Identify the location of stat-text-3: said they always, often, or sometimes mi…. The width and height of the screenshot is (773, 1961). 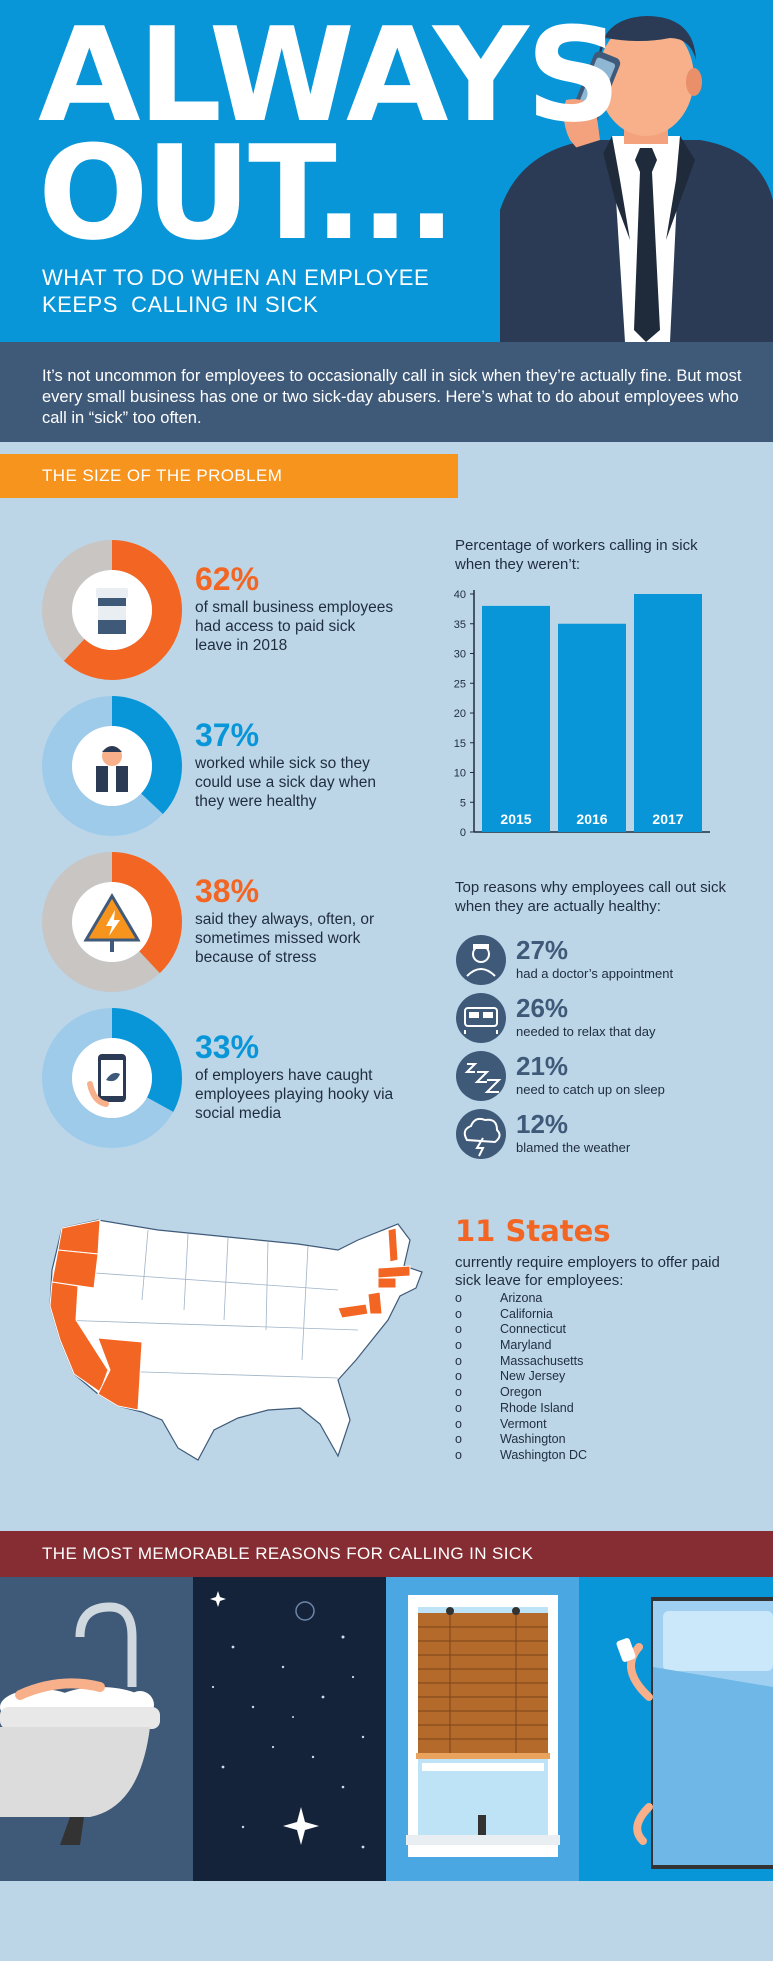
(285, 938).